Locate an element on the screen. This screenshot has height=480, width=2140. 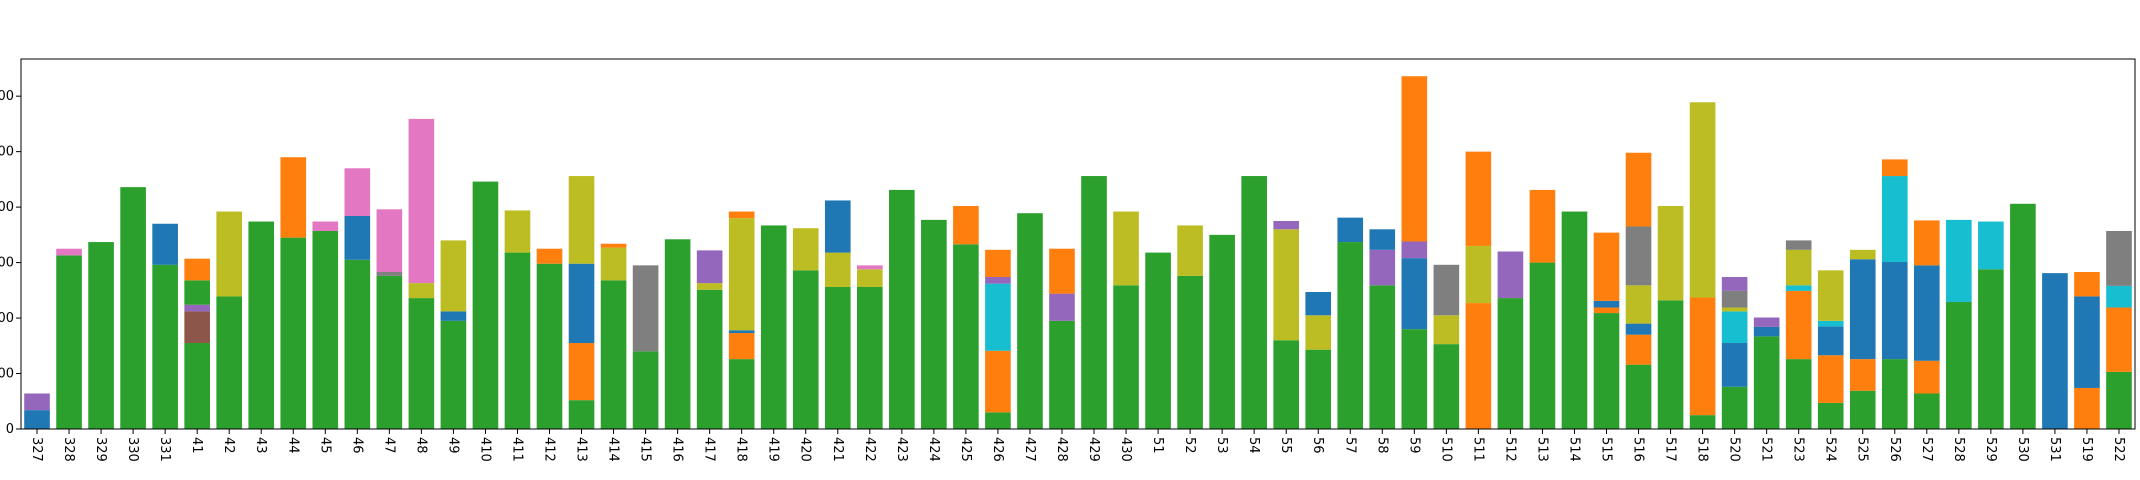
x-tick-label: 422 is located at coordinates (869, 449).